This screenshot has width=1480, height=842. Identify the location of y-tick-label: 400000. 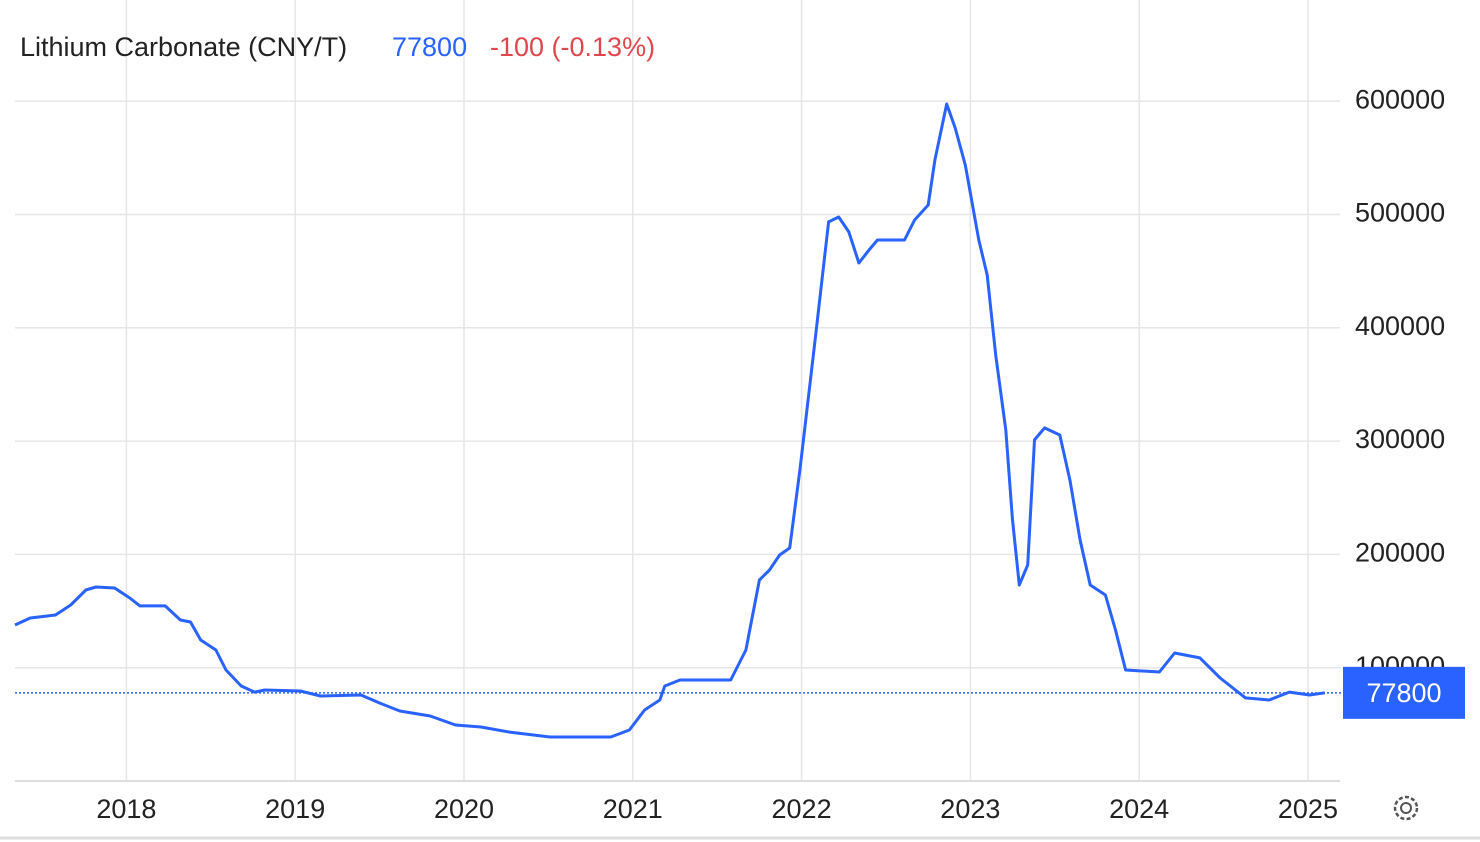
(1400, 326).